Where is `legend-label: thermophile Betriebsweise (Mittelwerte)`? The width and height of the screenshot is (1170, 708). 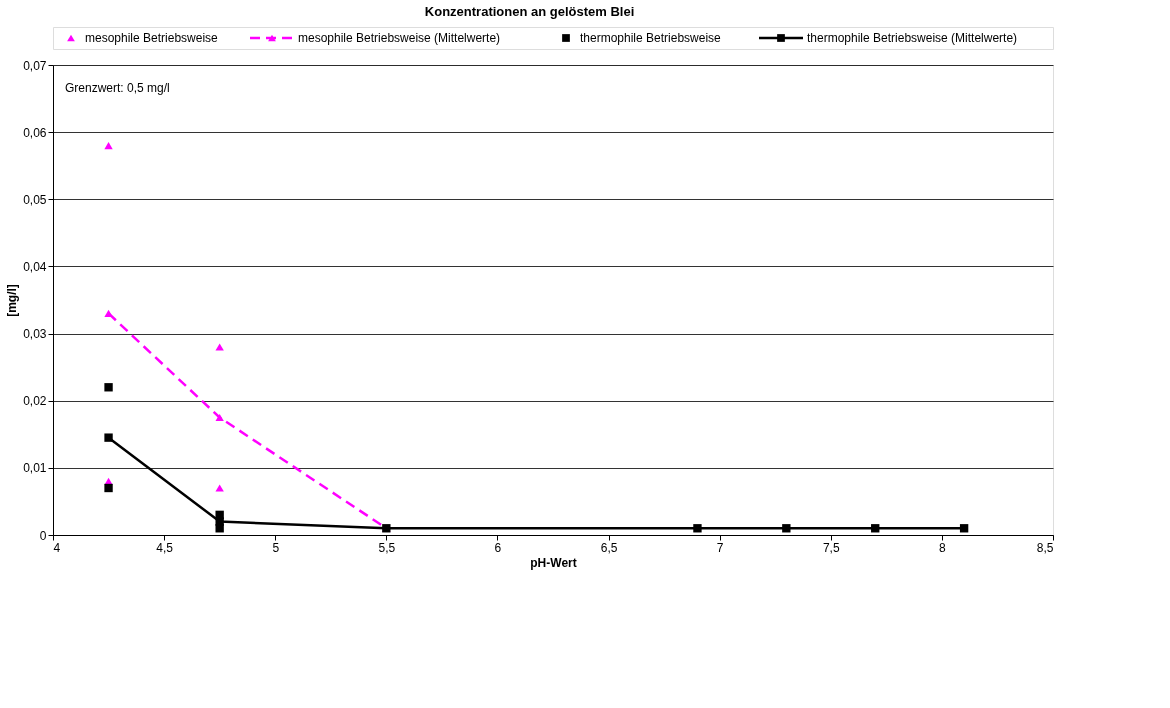 legend-label: thermophile Betriebsweise (Mittelwerte) is located at coordinates (912, 38).